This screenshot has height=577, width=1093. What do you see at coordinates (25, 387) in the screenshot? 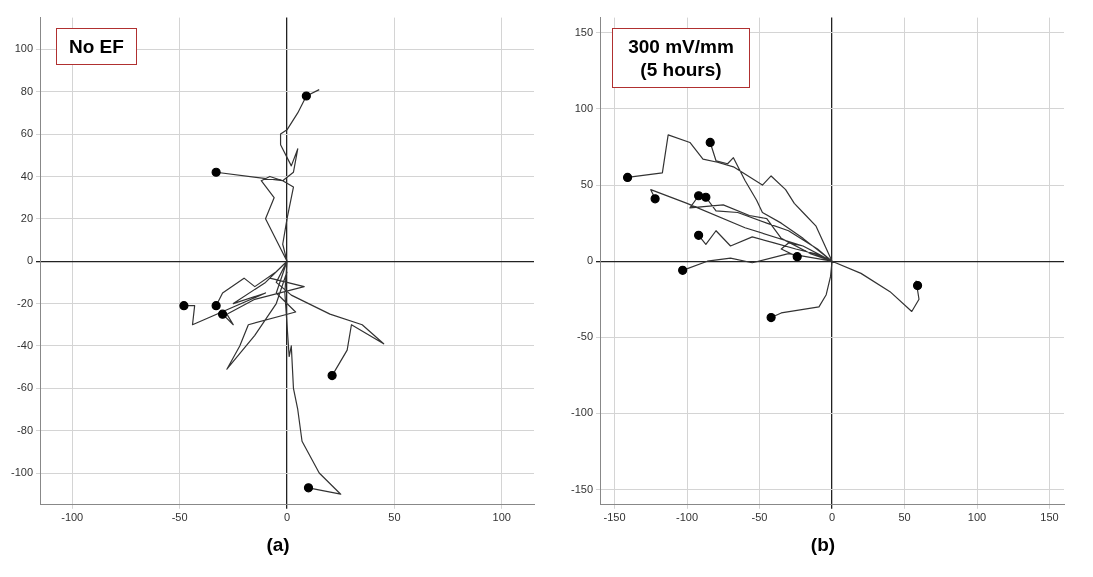
I see `y-tick-label: -60` at bounding box center [25, 387].